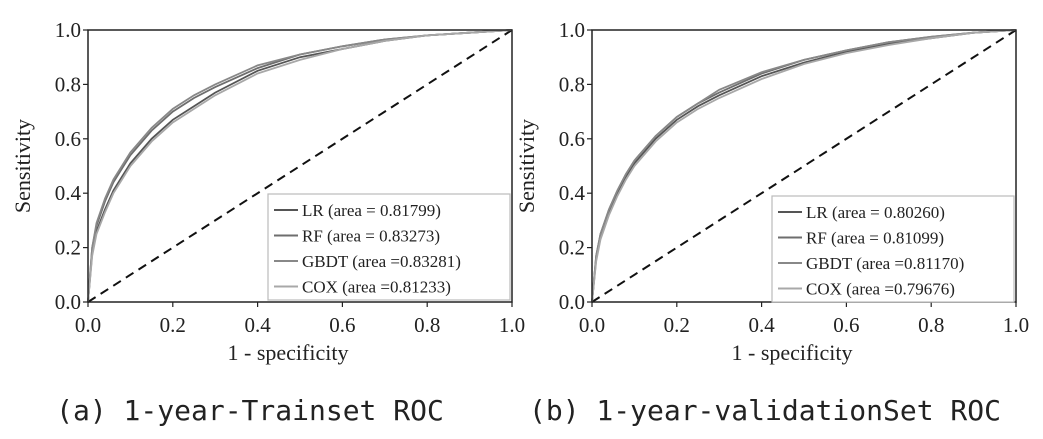 The width and height of the screenshot is (1043, 439). What do you see at coordinates (880, 289) in the screenshot?
I see `legend-entry: COX (area =0.79676)` at bounding box center [880, 289].